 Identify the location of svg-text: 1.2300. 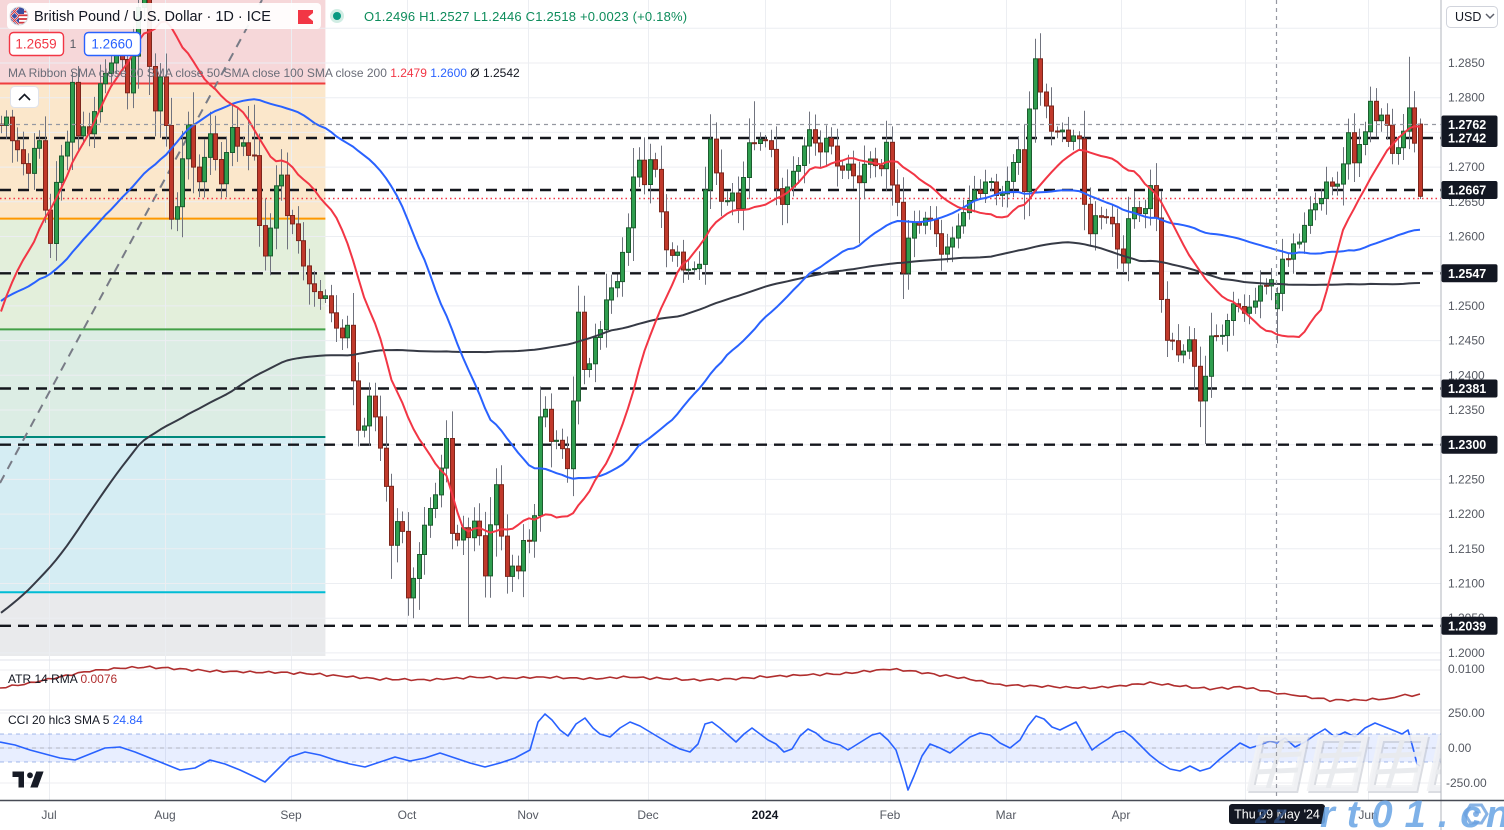
(1467, 445).